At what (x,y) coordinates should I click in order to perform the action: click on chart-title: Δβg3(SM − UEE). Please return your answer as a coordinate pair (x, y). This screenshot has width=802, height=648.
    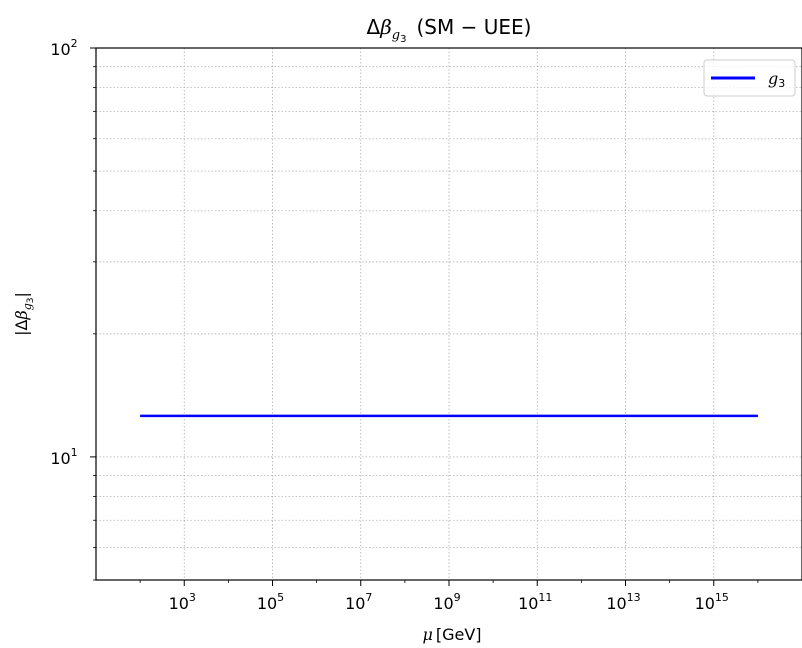
    Looking at the image, I should click on (449, 30).